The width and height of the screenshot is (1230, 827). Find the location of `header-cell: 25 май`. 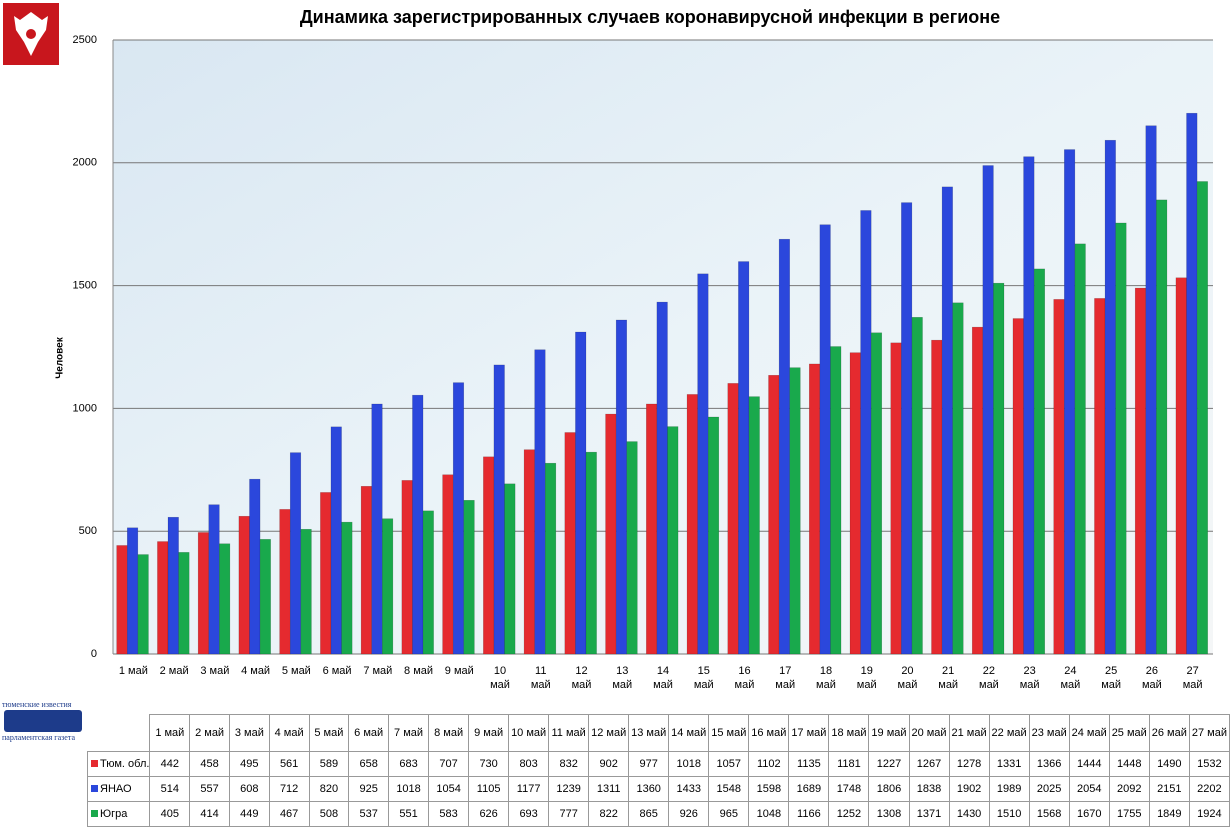

header-cell: 25 май is located at coordinates (1129, 733).